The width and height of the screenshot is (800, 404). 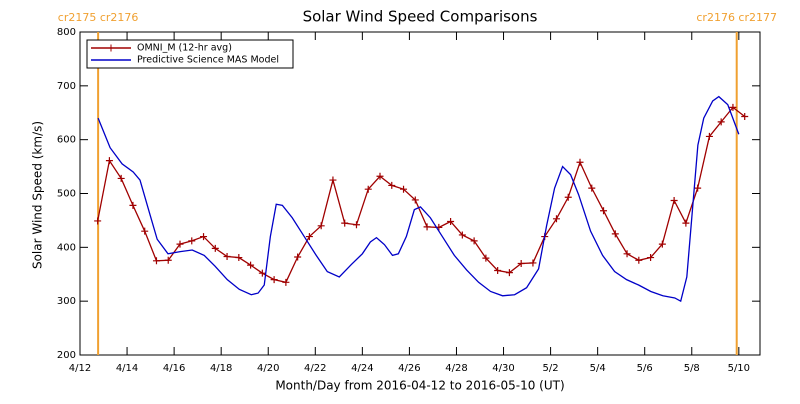 I want to click on x-tick-label: 5/2, so click(x=551, y=368).